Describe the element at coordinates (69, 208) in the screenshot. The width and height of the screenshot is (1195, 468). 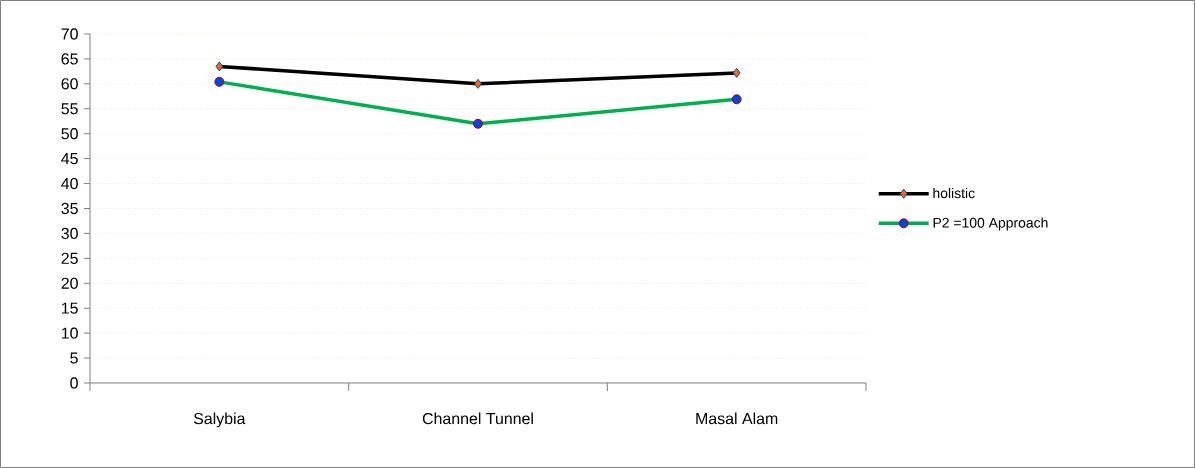
I see `y-tick-label: 35` at that location.